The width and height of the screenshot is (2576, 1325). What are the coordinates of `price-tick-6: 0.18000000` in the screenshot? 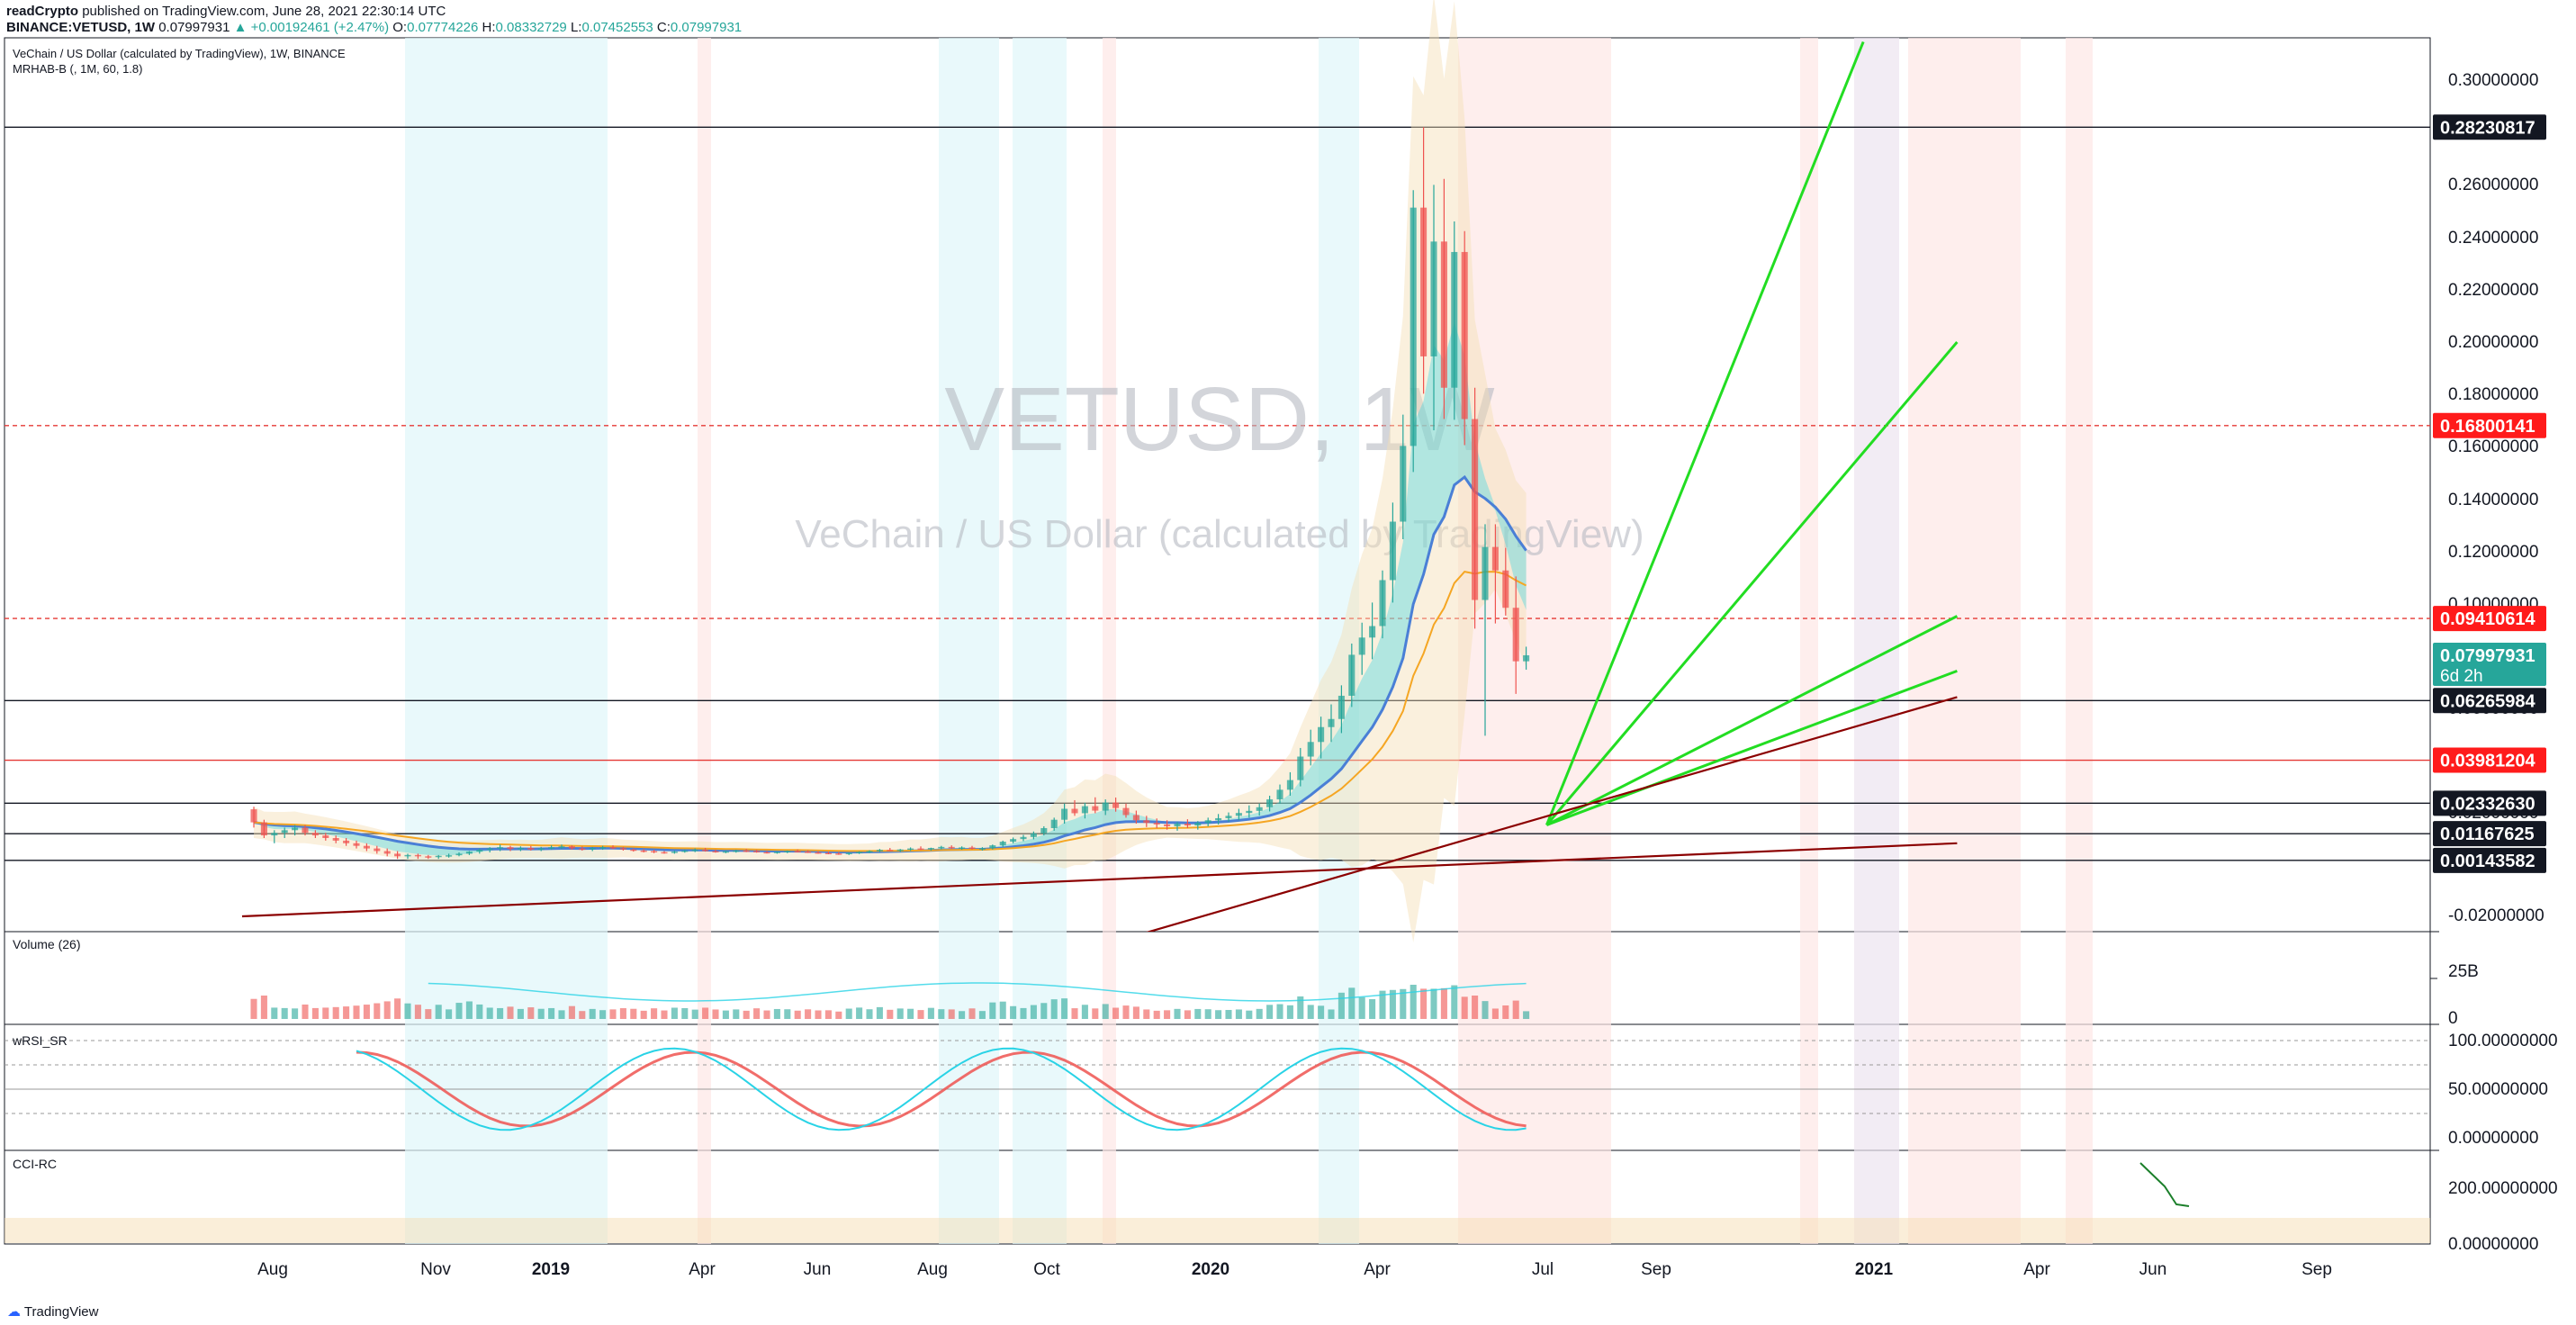 It's located at (2493, 394).